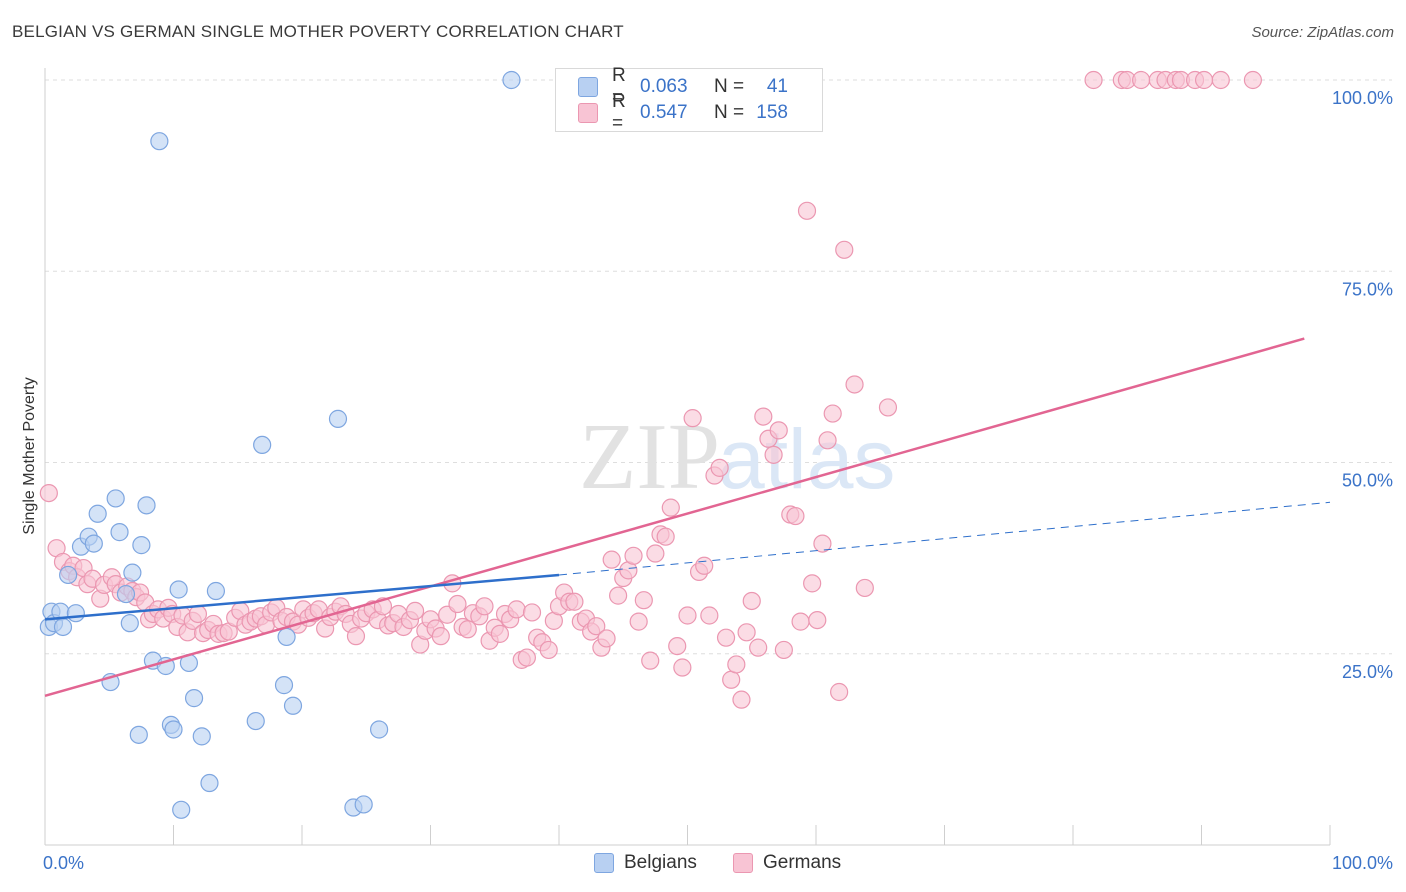 Image resolution: width=1406 pixels, height=892 pixels. Describe the element at coordinates (777, 86) in the screenshot. I see `legend-n-value: 41` at that location.